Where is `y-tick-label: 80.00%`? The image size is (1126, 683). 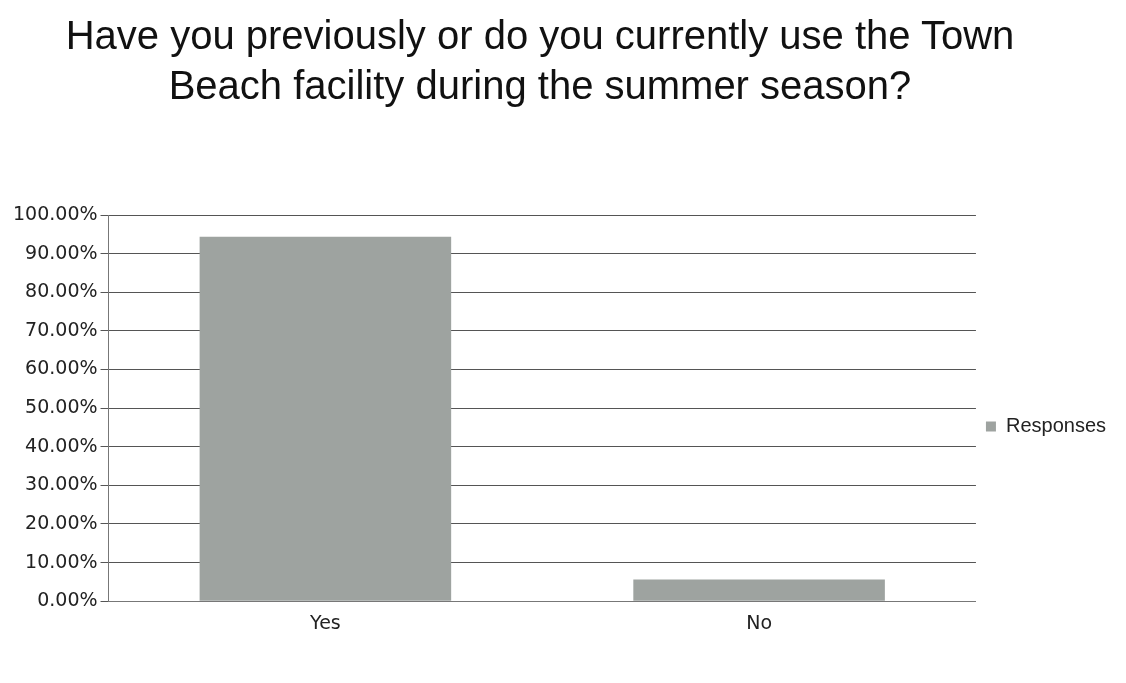
y-tick-label: 80.00% is located at coordinates (61, 290).